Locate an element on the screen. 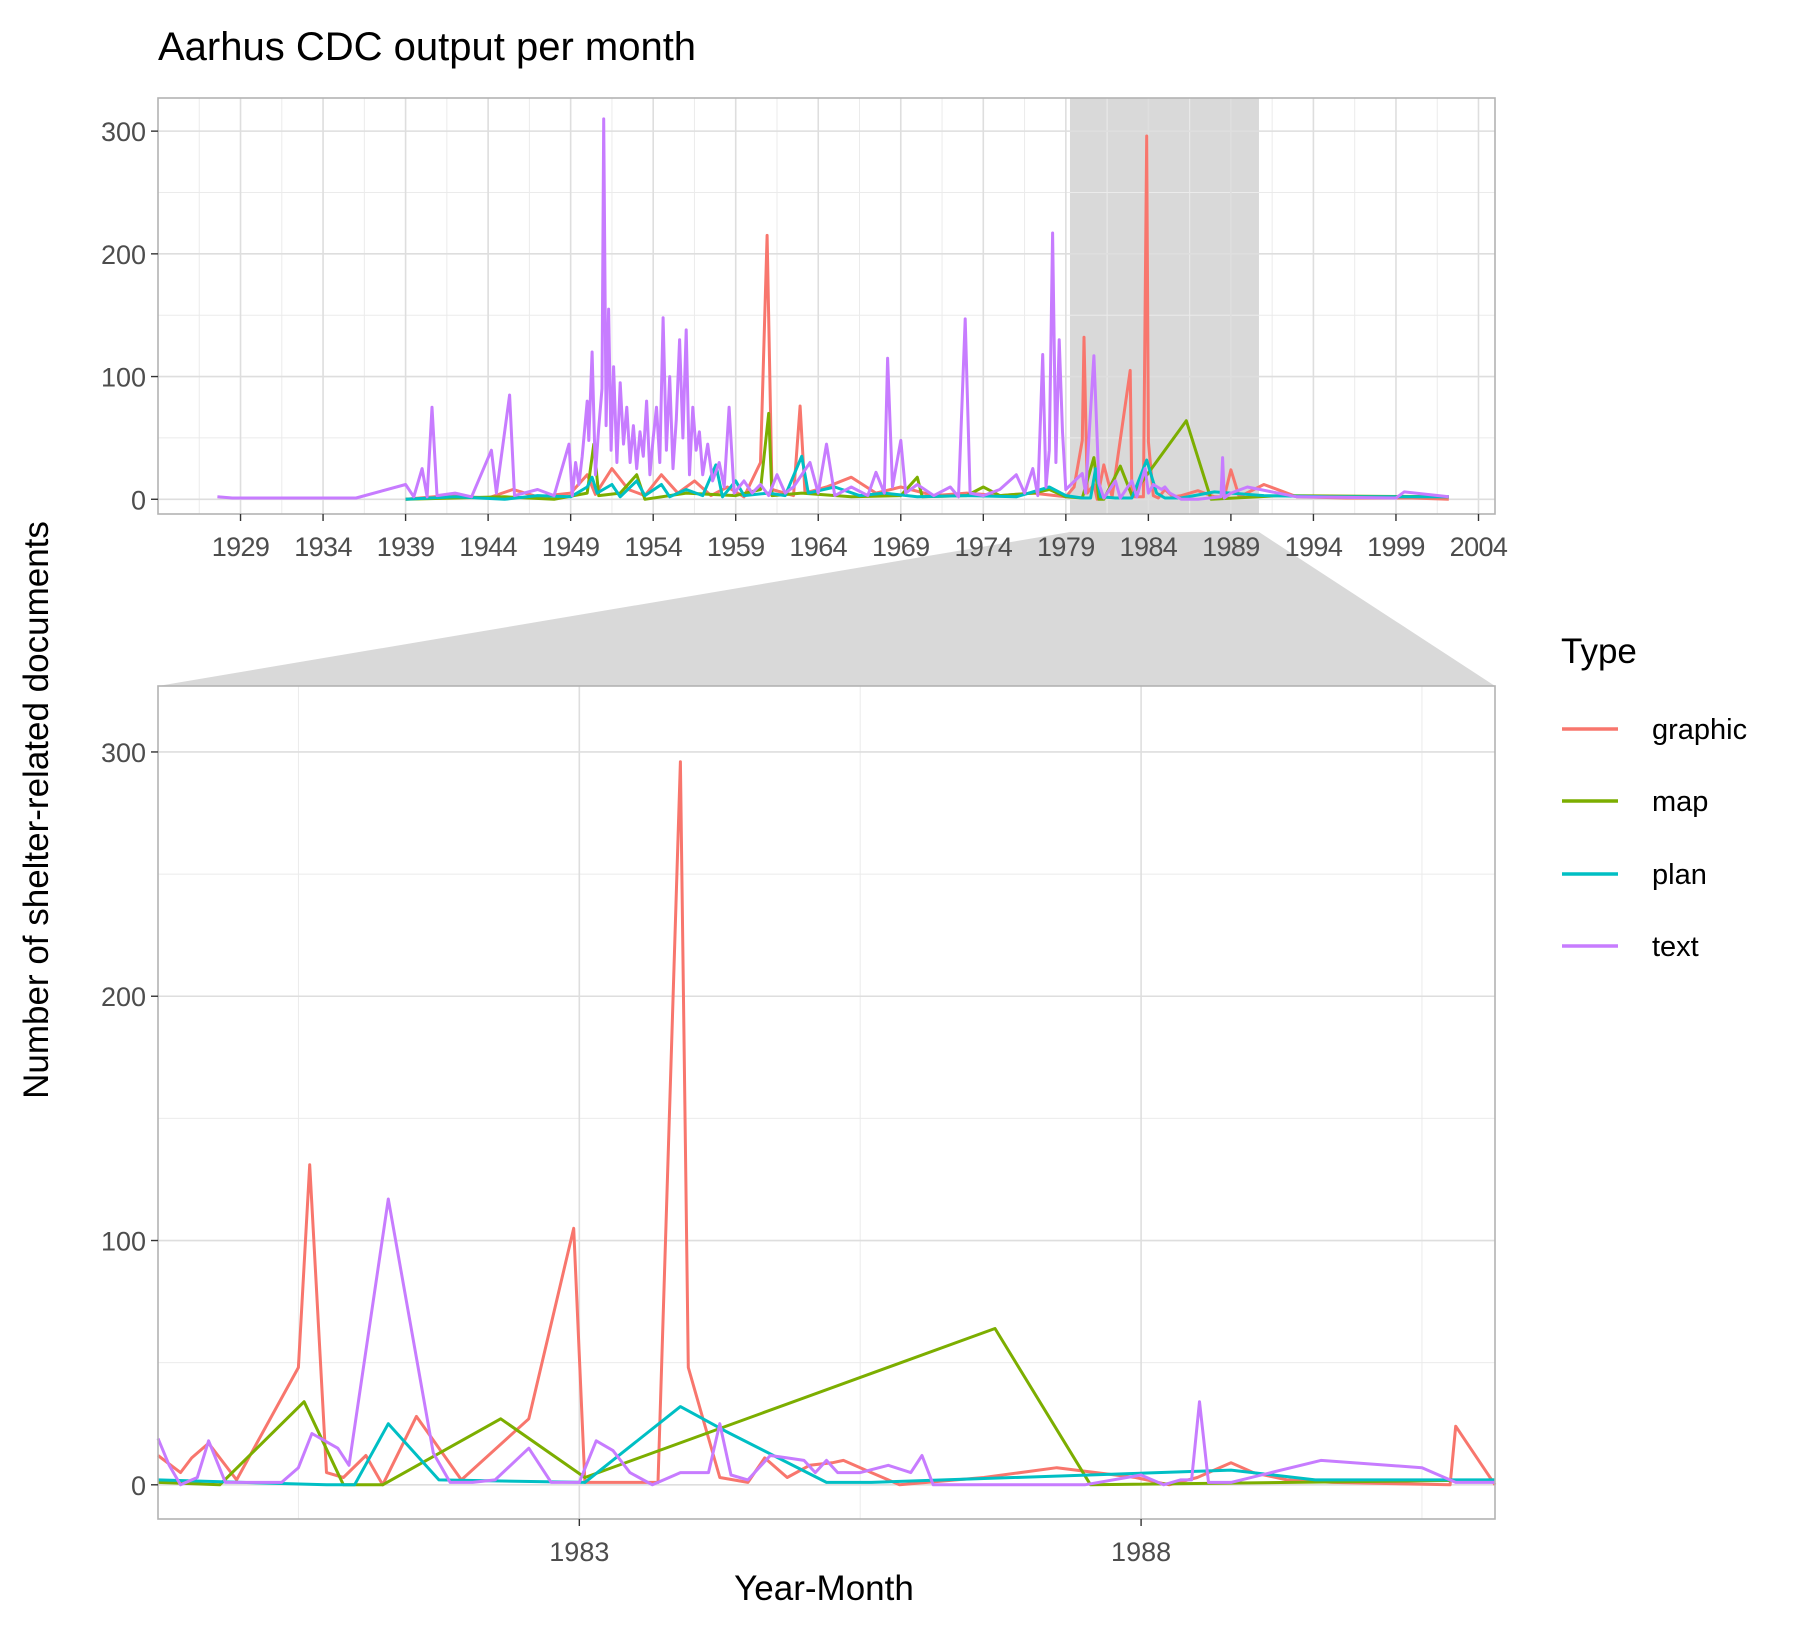 Image resolution: width=1811 pixels, height=1634 pixels. legend-label-text: text is located at coordinates (1675, 947).